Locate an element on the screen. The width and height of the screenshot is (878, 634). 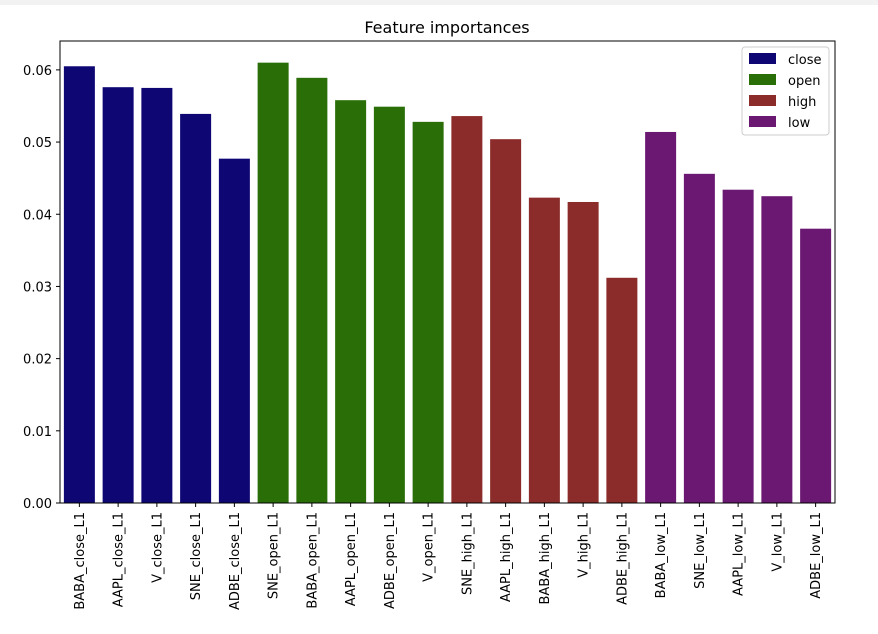
legend-swatch-close is located at coordinates (762, 58).